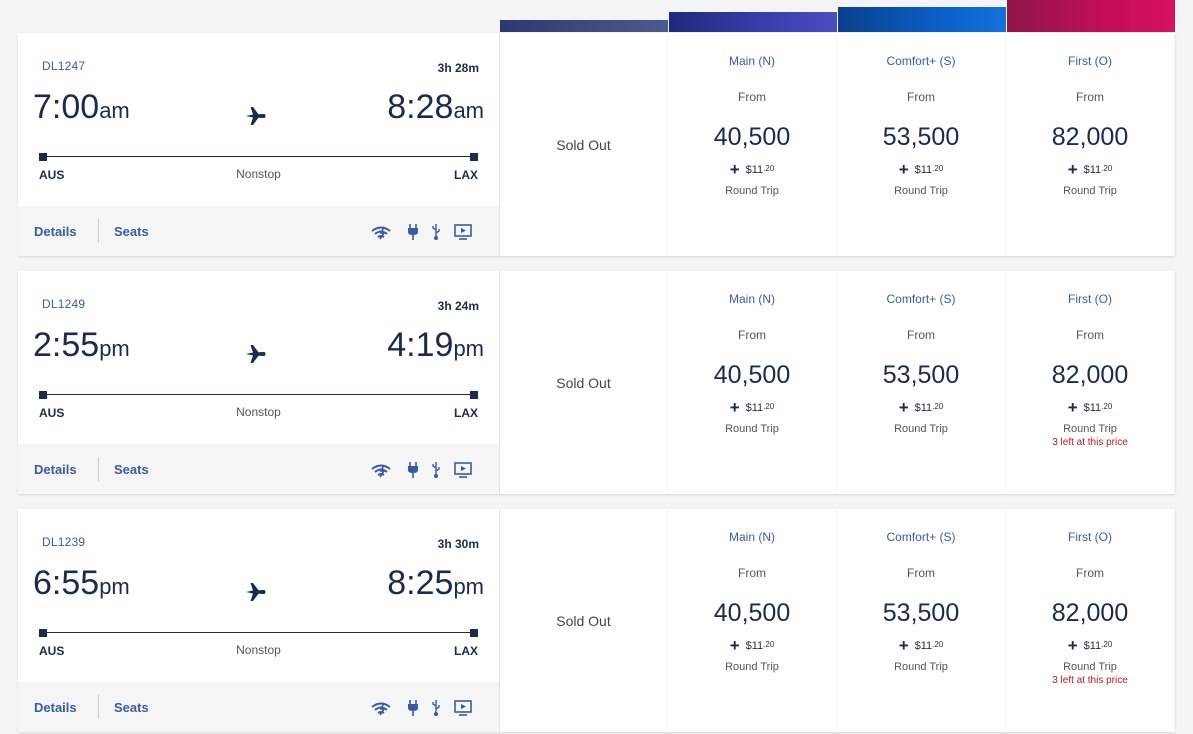  What do you see at coordinates (420, 583) in the screenshot?
I see `arrival-time-value: 8:25` at bounding box center [420, 583].